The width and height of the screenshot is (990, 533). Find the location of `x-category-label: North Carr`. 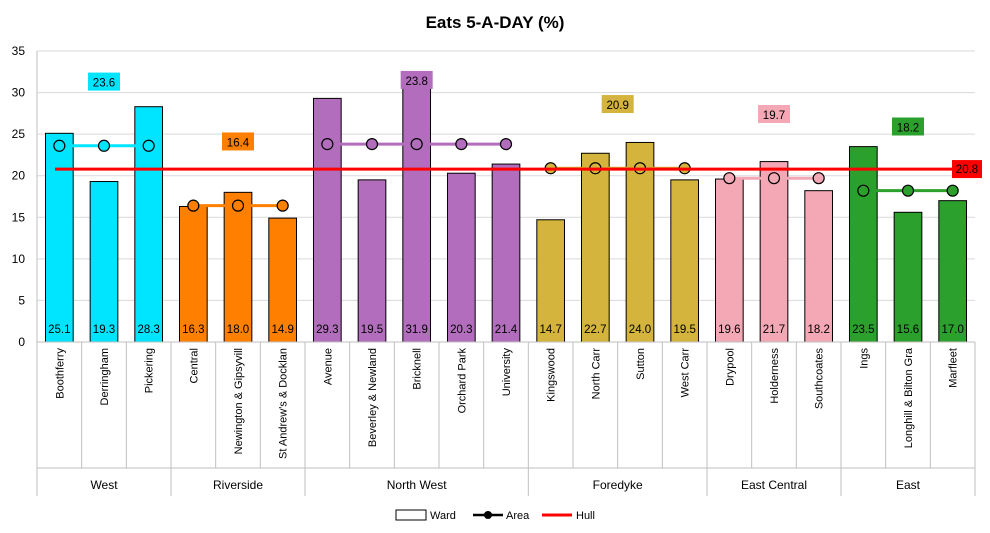

x-category-label: North Carr is located at coordinates (596, 374).